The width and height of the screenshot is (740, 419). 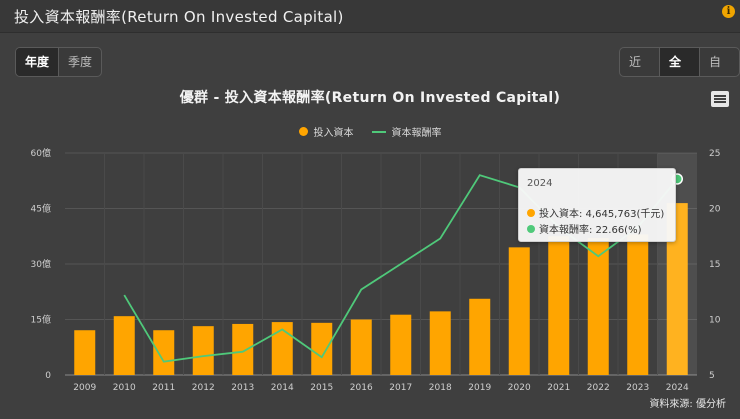 I want to click on x-tick-label: 2013, so click(x=242, y=388).